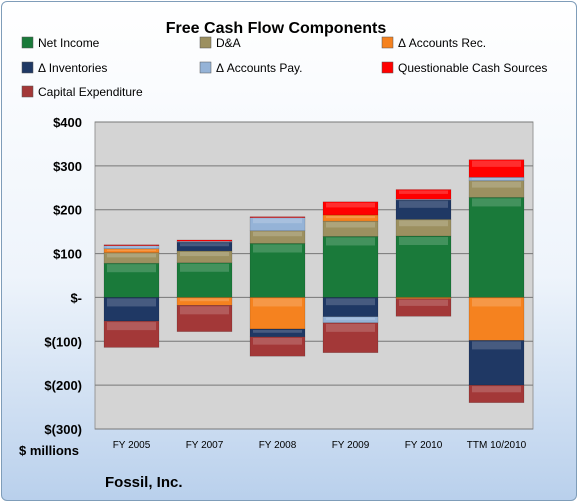 The width and height of the screenshot is (578, 502). What do you see at coordinates (276, 28) in the screenshot?
I see `chart-title: Free Cash Flow Components` at bounding box center [276, 28].